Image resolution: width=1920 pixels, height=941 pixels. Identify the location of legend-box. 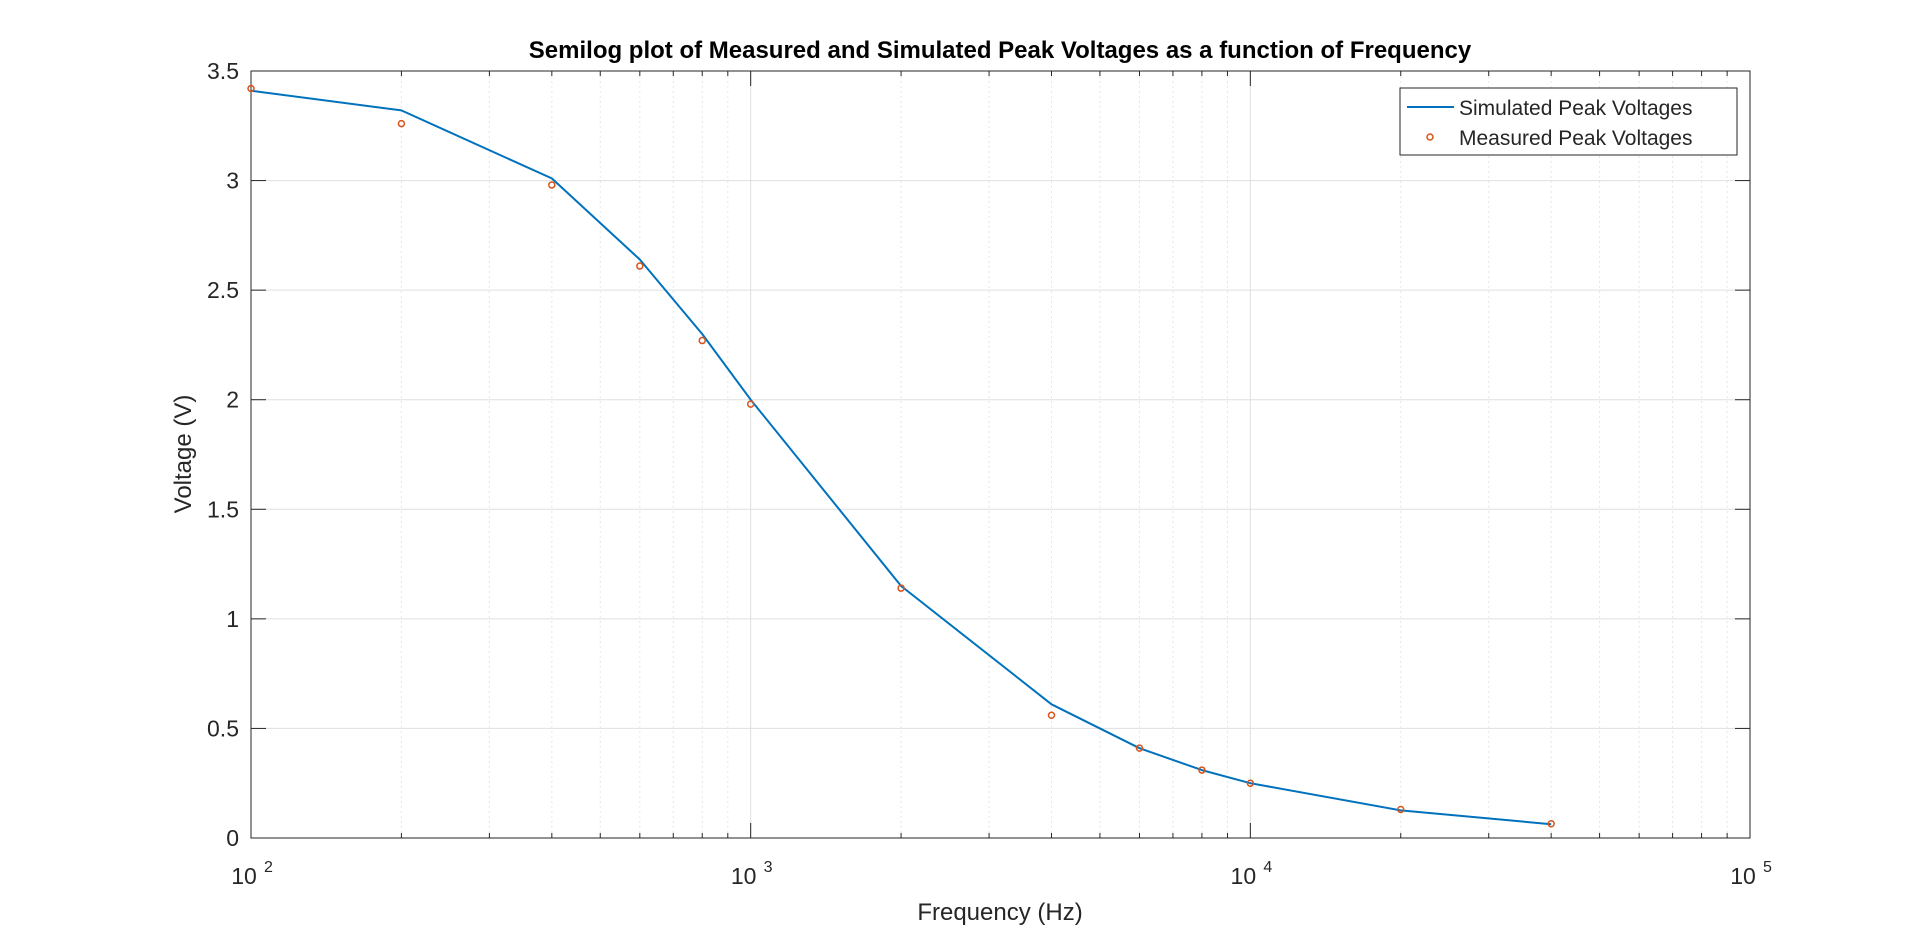
(1568, 121).